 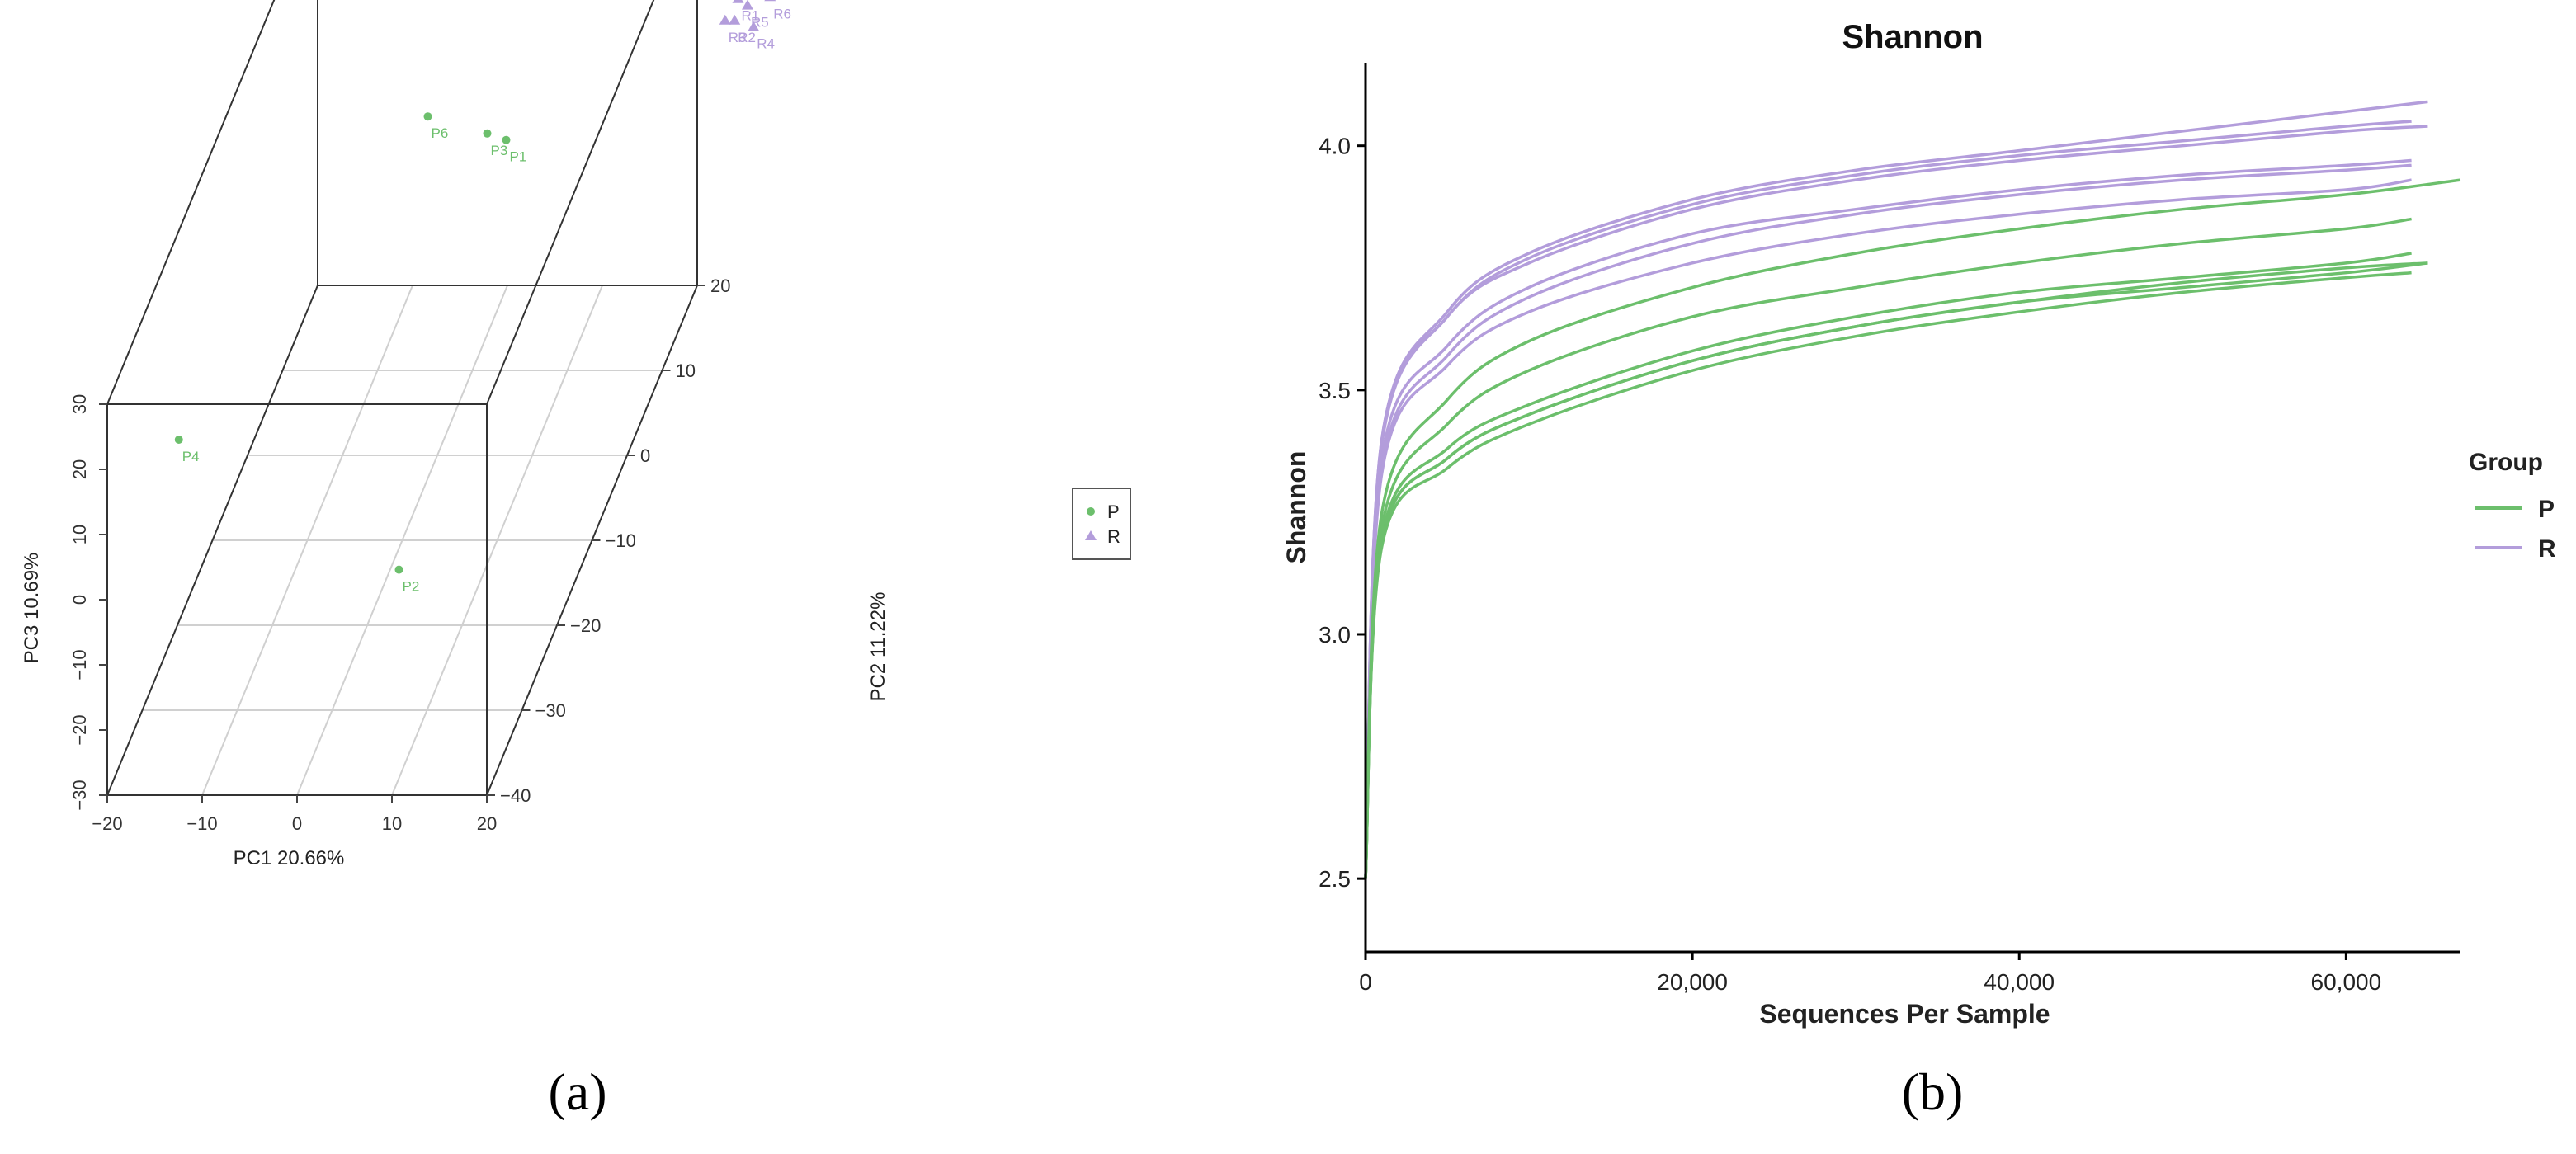 What do you see at coordinates (79, 795) in the screenshot?
I see `z-tick-label: −30` at bounding box center [79, 795].